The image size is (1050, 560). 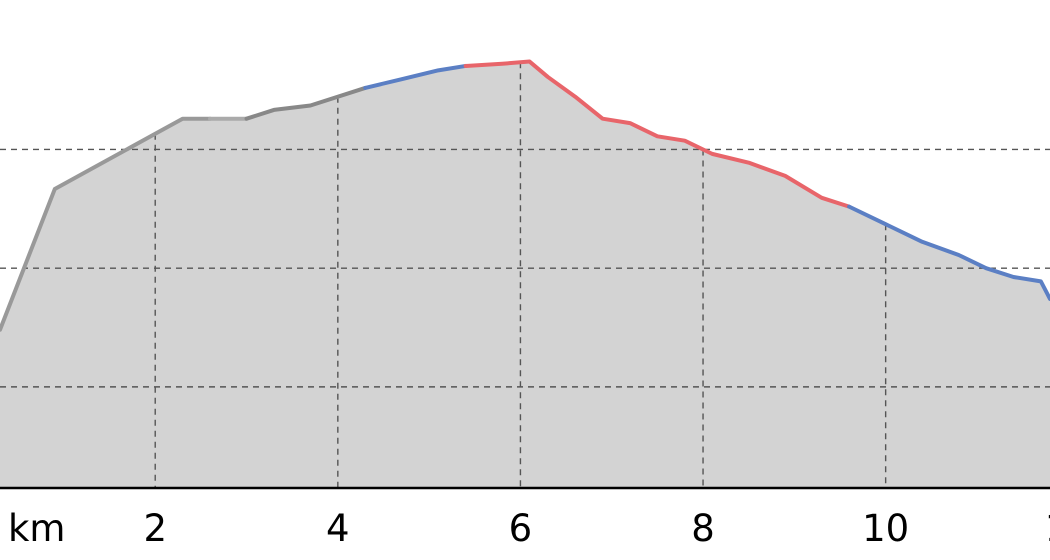 I want to click on x-tick-label: 10, so click(x=885, y=528).